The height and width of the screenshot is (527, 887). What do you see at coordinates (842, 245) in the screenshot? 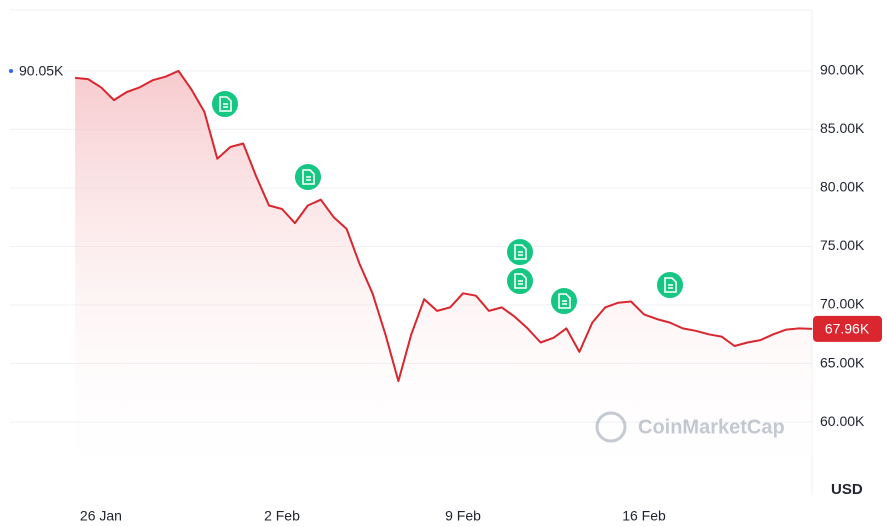
I see `y-tick-label: 75.00K` at bounding box center [842, 245].